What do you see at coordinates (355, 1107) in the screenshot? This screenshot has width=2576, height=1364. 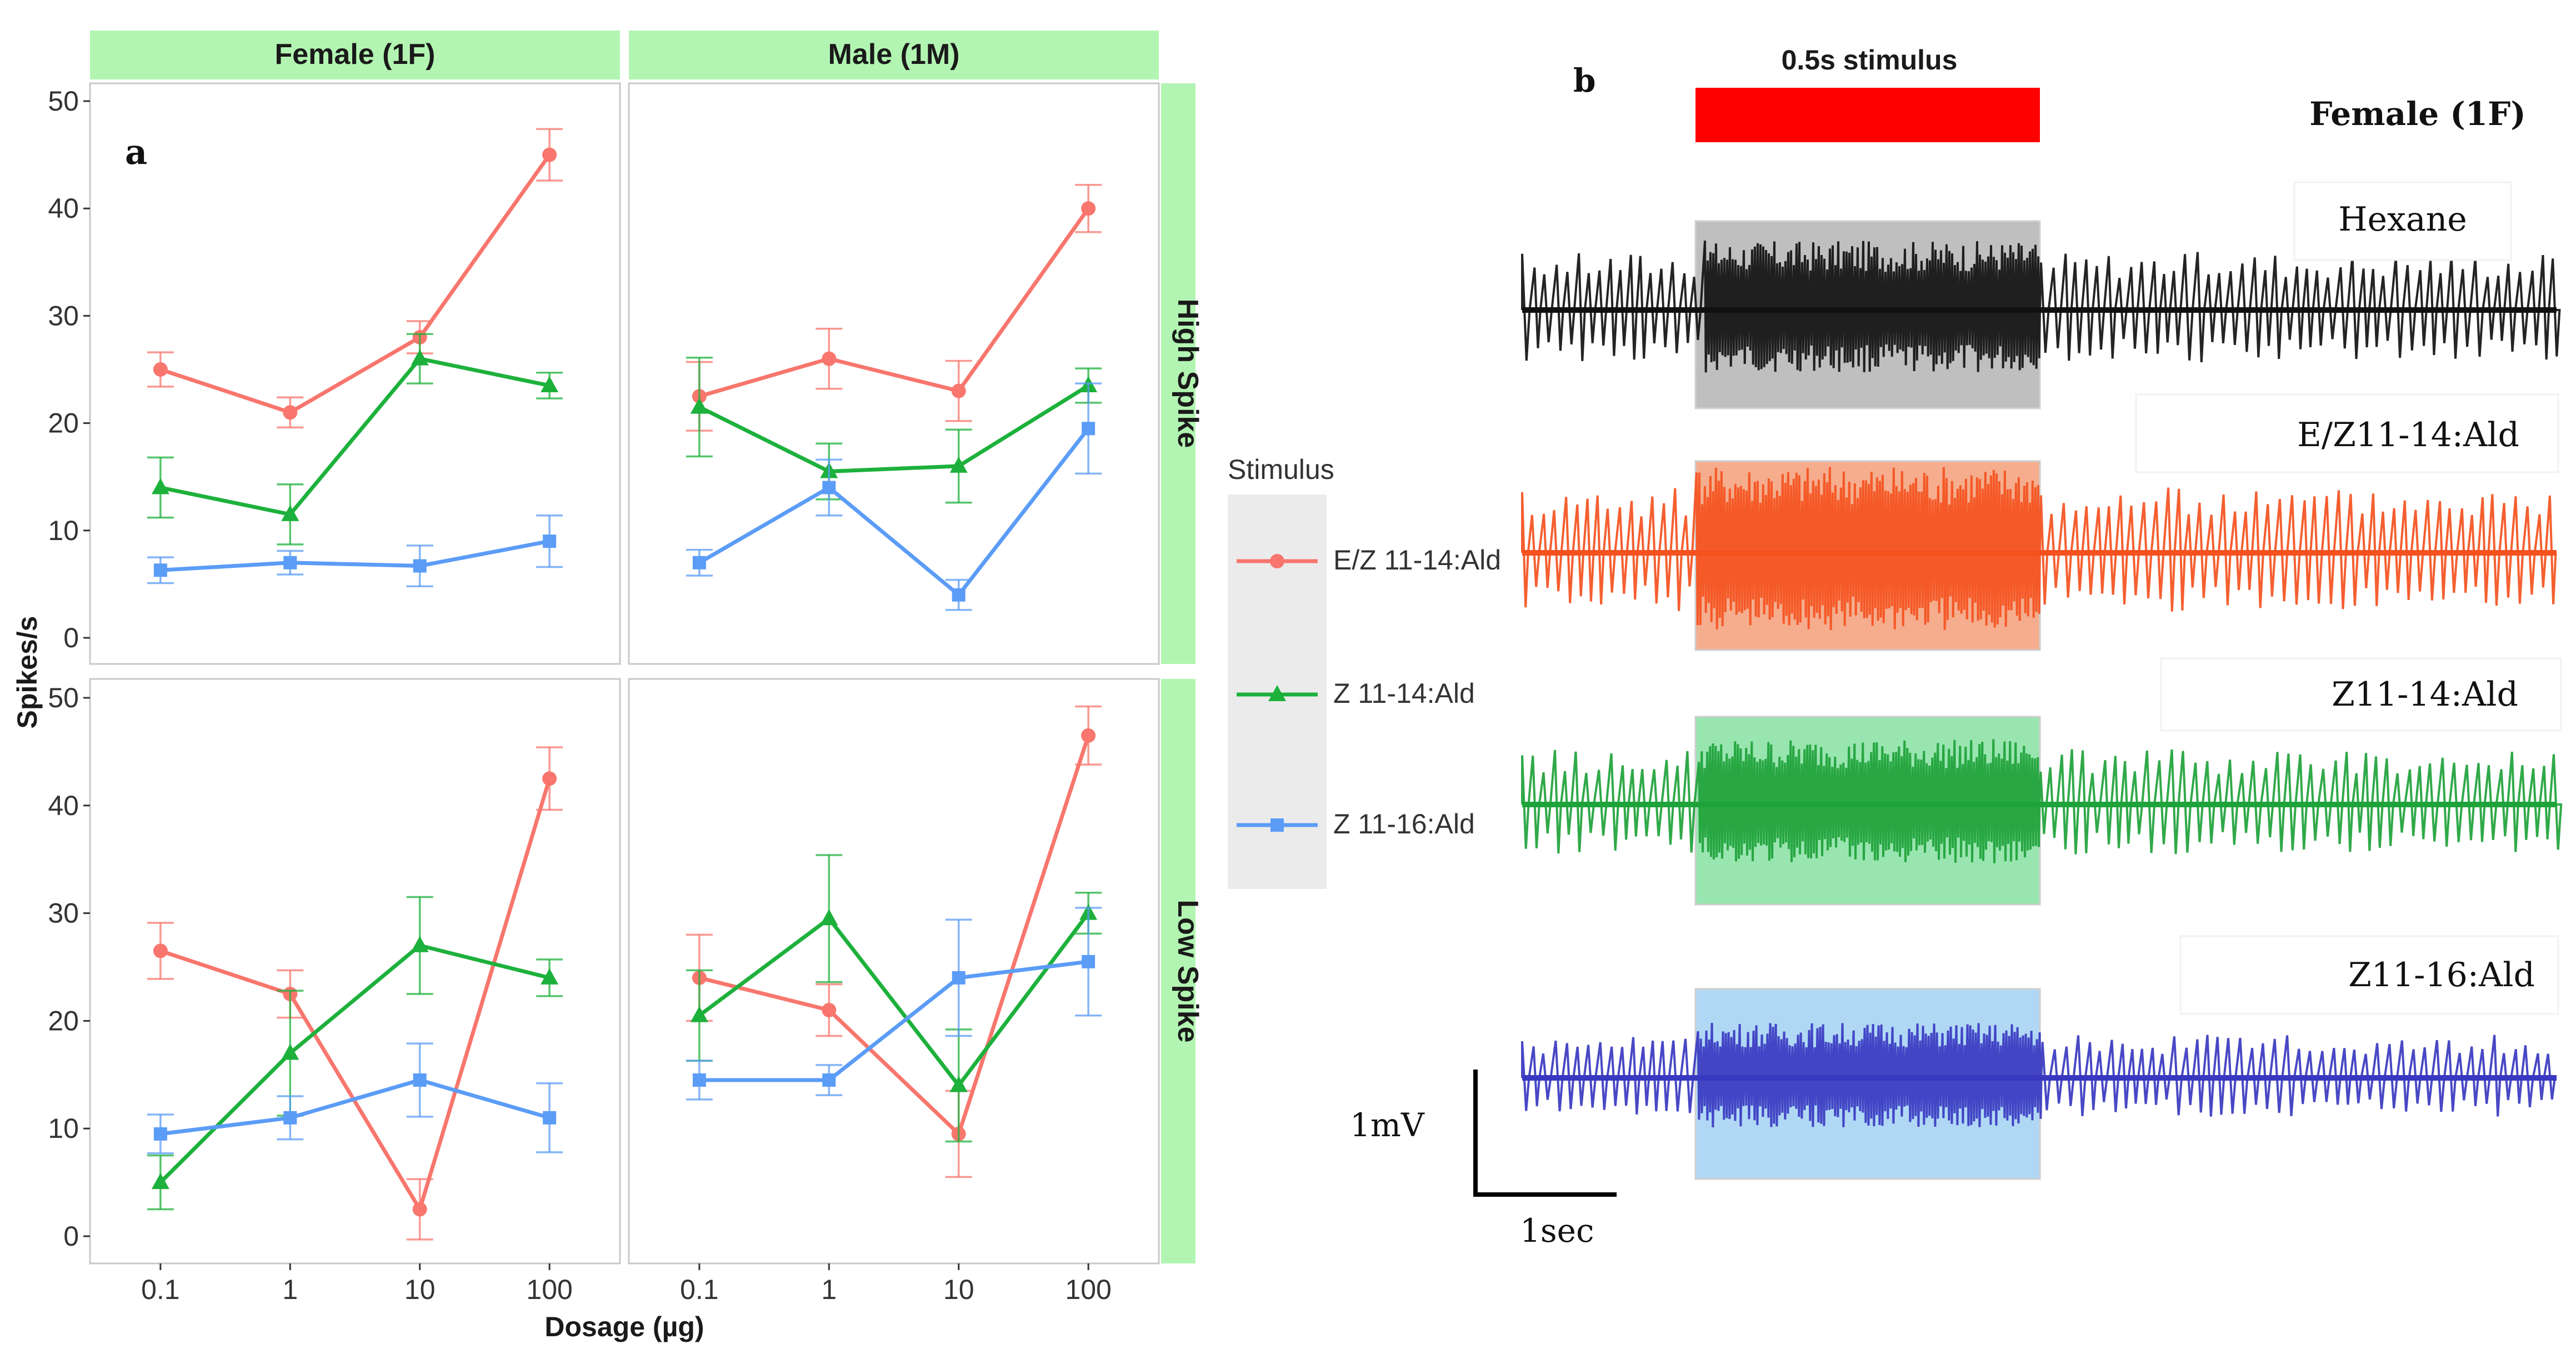 I see `series-line-female-1f-low-spike-z-11-16-ald` at bounding box center [355, 1107].